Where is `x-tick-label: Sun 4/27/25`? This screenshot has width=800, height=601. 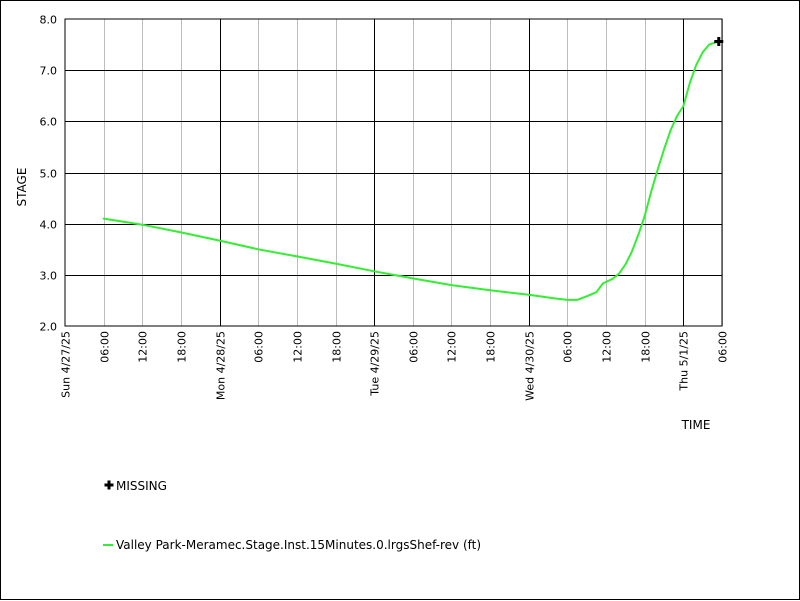
x-tick-label: Sun 4/27/25 is located at coordinates (66, 364).